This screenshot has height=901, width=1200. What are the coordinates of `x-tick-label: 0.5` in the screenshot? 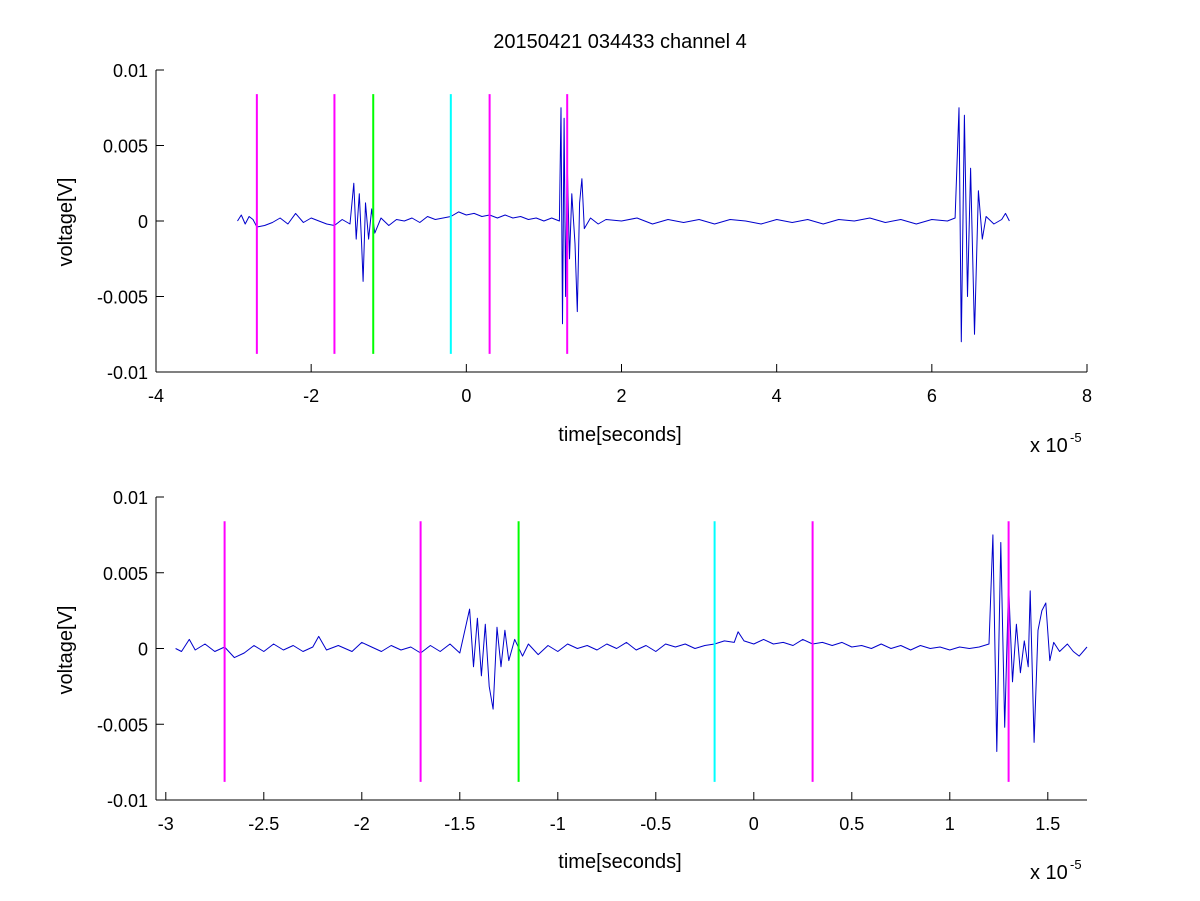 It's located at (851, 824).